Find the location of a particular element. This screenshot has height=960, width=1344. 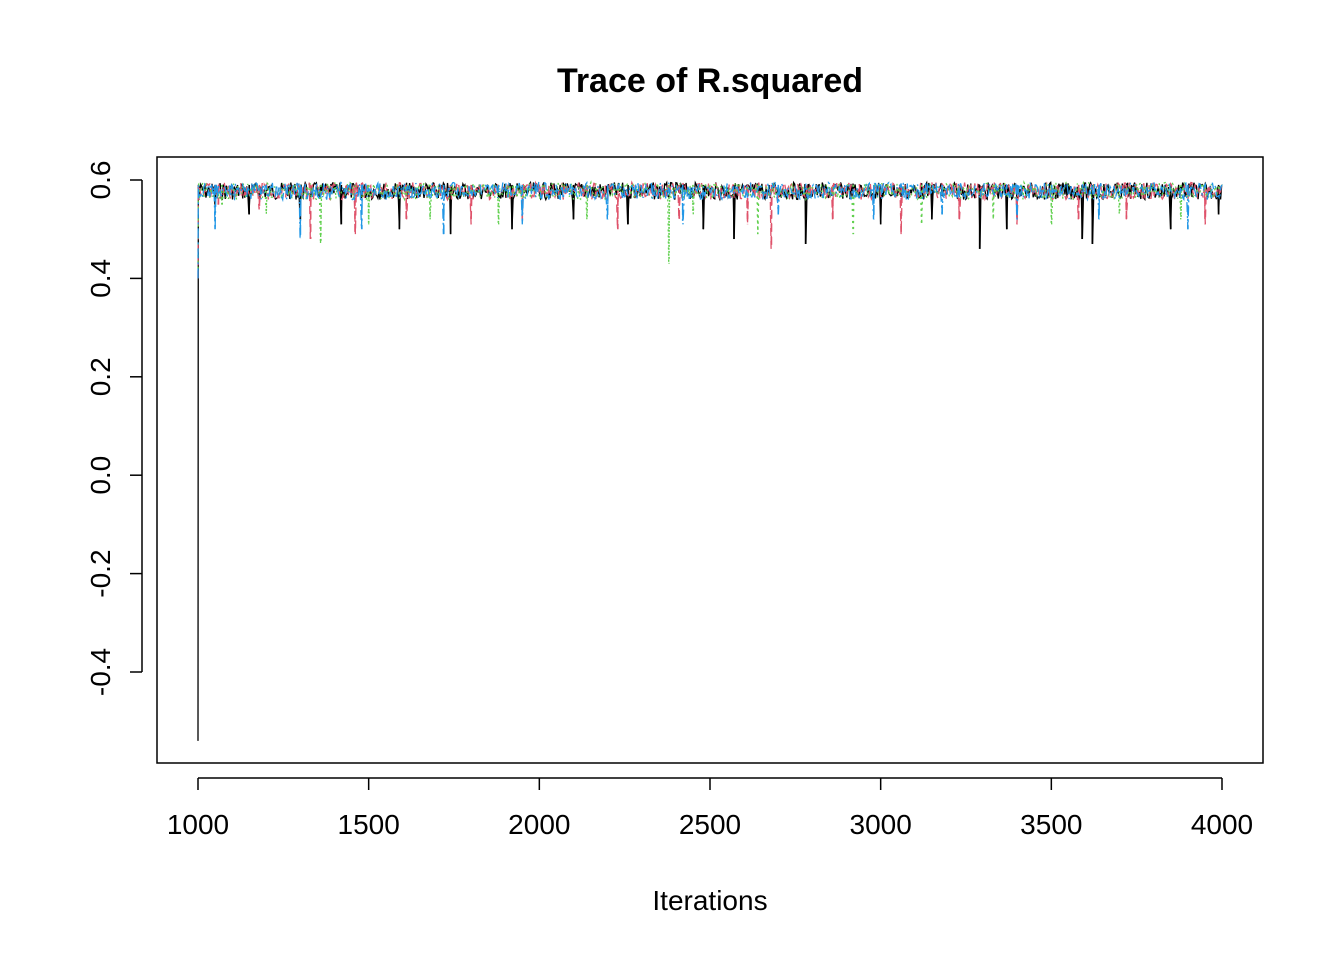

x-tick-label: 4000 is located at coordinates (1222, 824).